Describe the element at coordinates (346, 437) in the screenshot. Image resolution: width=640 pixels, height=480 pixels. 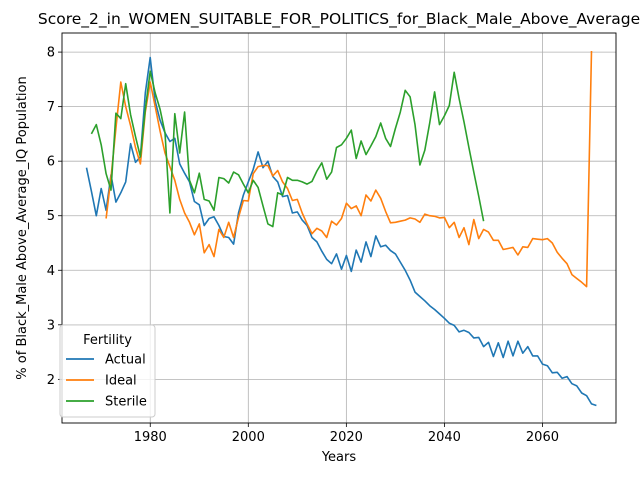
I see `x-tick-label: 2020` at that location.